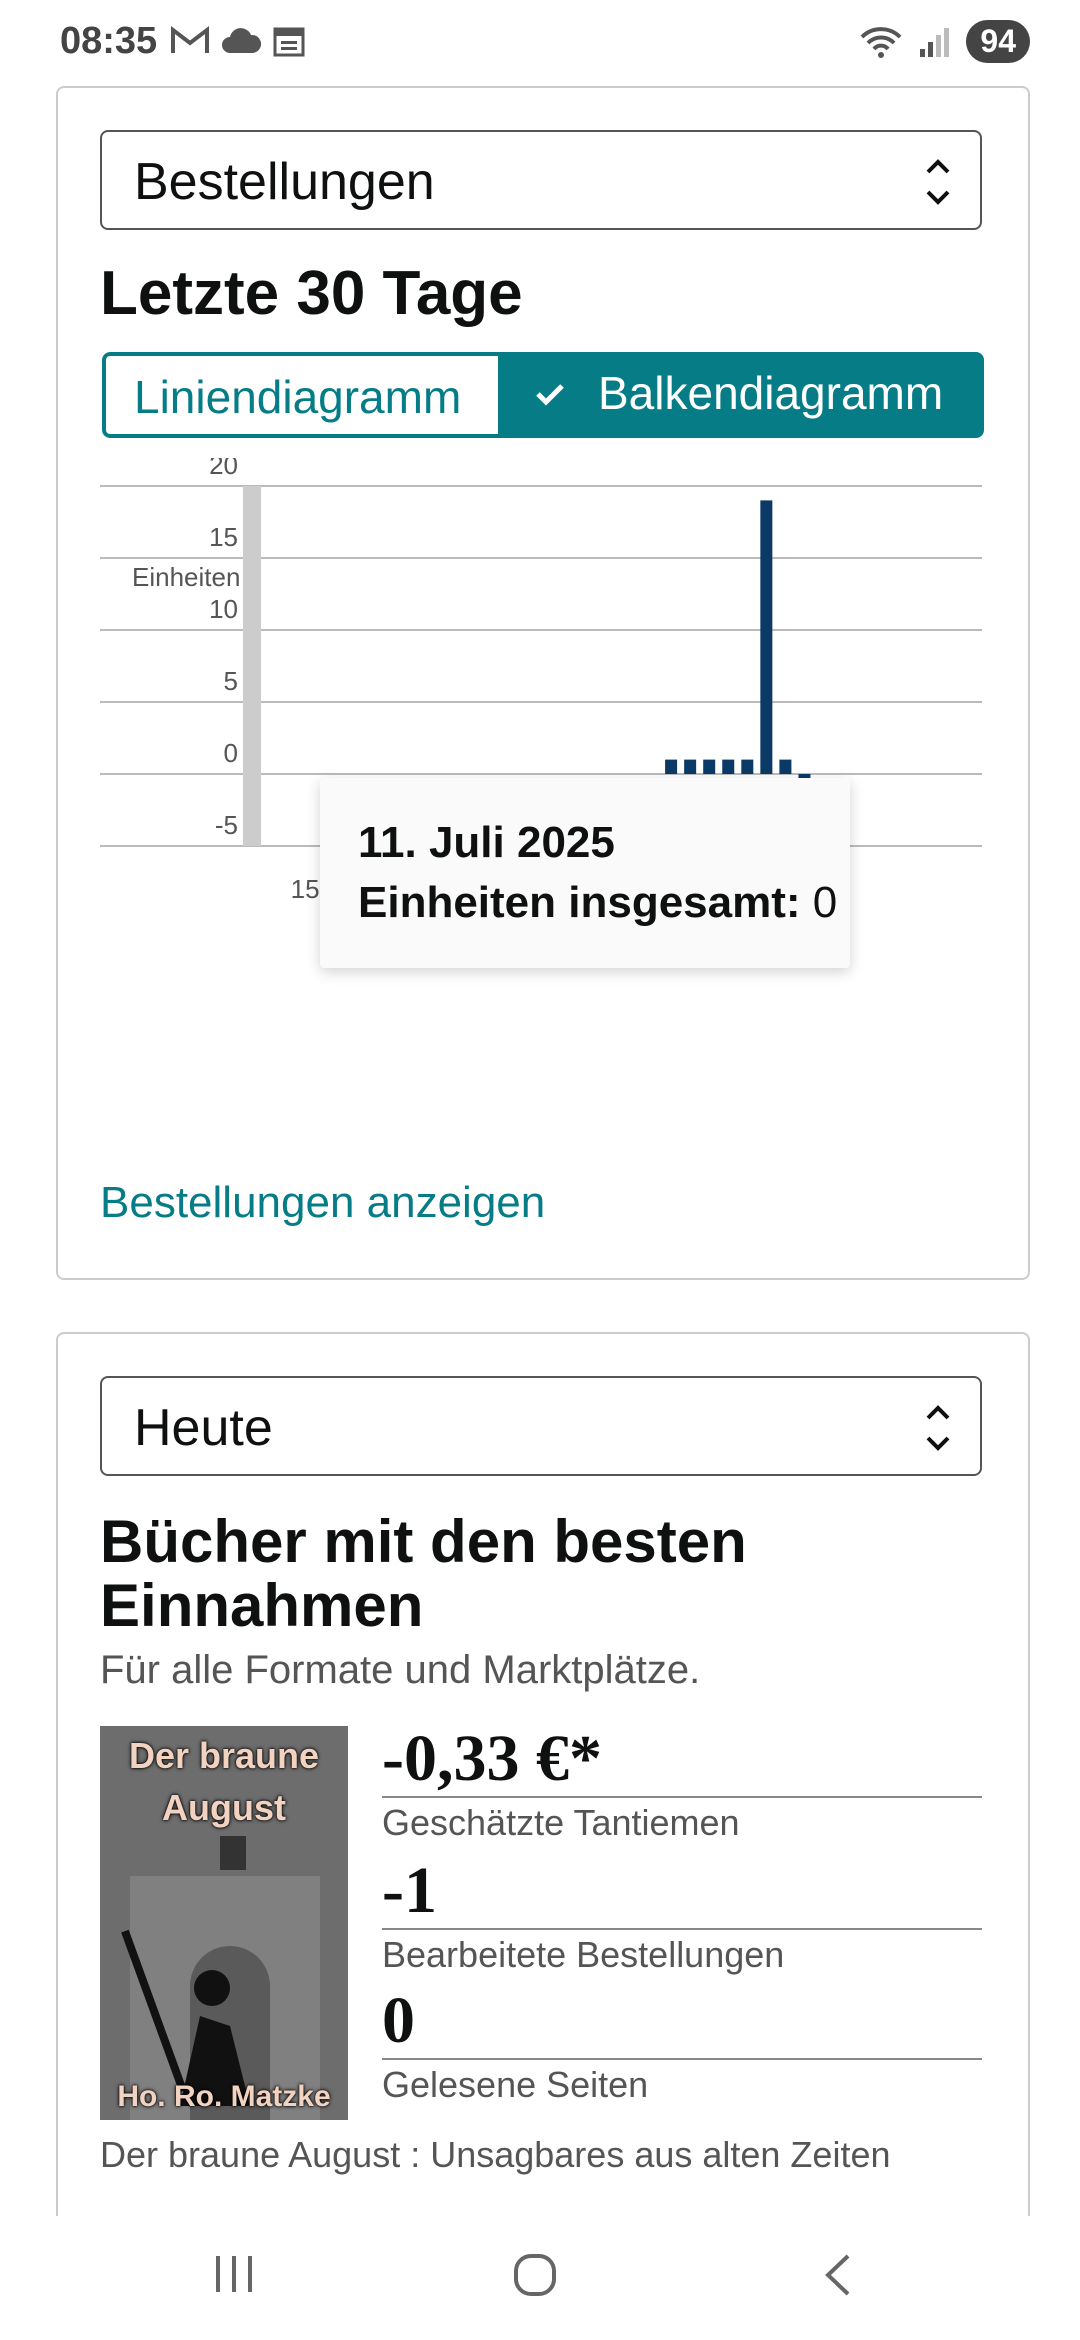 The height and width of the screenshot is (2340, 1080). Describe the element at coordinates (486, 842) in the screenshot. I see `tooltip-date: 11. Juli 2025` at that location.